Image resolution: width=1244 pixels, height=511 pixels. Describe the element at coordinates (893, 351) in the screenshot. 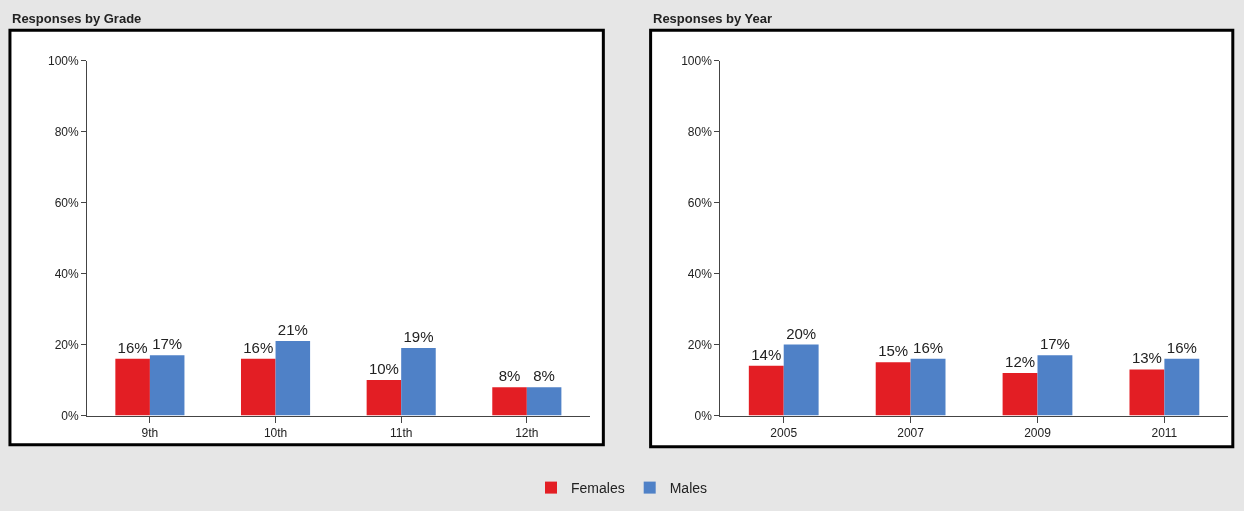

I see `data-label: 15%` at that location.